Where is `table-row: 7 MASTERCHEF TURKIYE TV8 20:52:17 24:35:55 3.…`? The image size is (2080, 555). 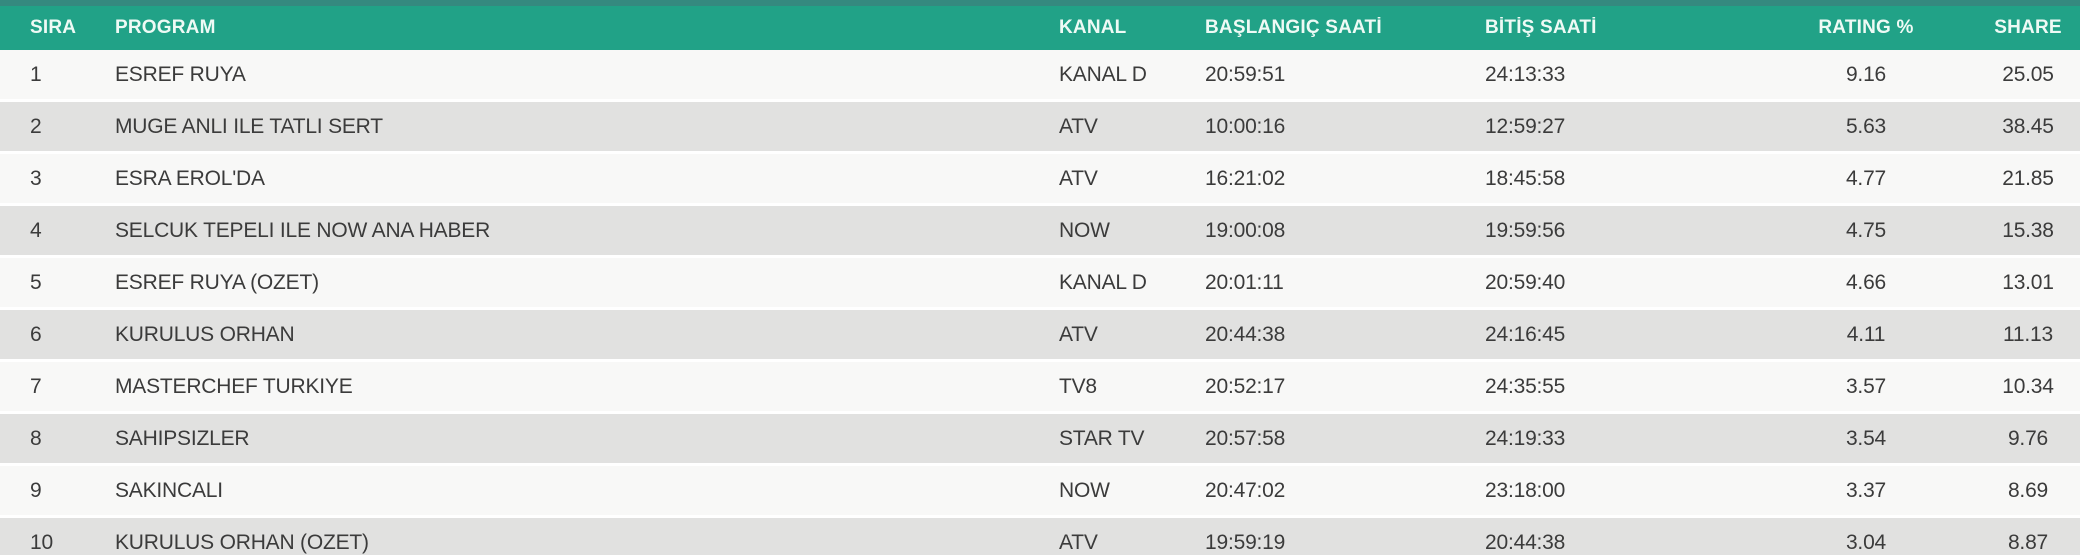
table-row: 7 MASTERCHEF TURKIYE TV8 20:52:17 24:35:55 3.… is located at coordinates (1040, 386).